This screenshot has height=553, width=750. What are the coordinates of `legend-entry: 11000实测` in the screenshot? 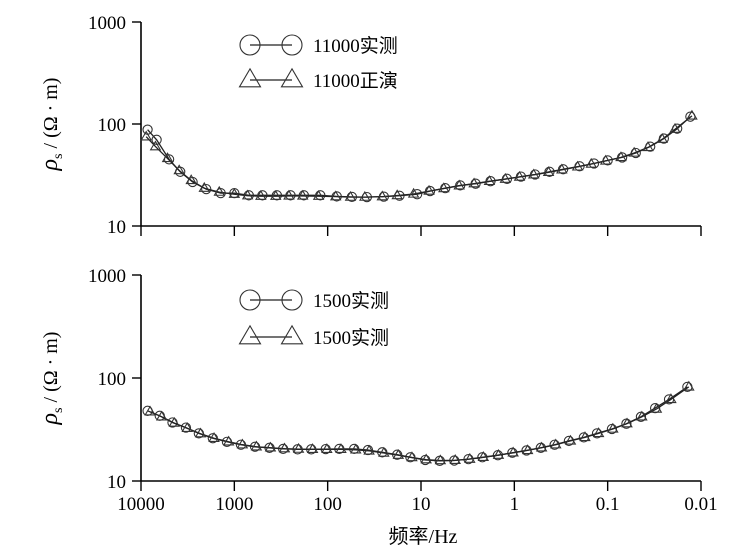 It's located at (318, 45).